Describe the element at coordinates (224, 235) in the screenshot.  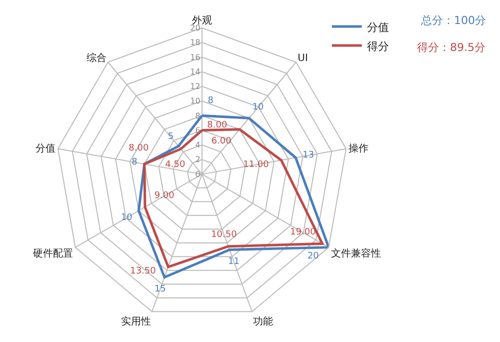
I see `data-label: 10.50` at that location.